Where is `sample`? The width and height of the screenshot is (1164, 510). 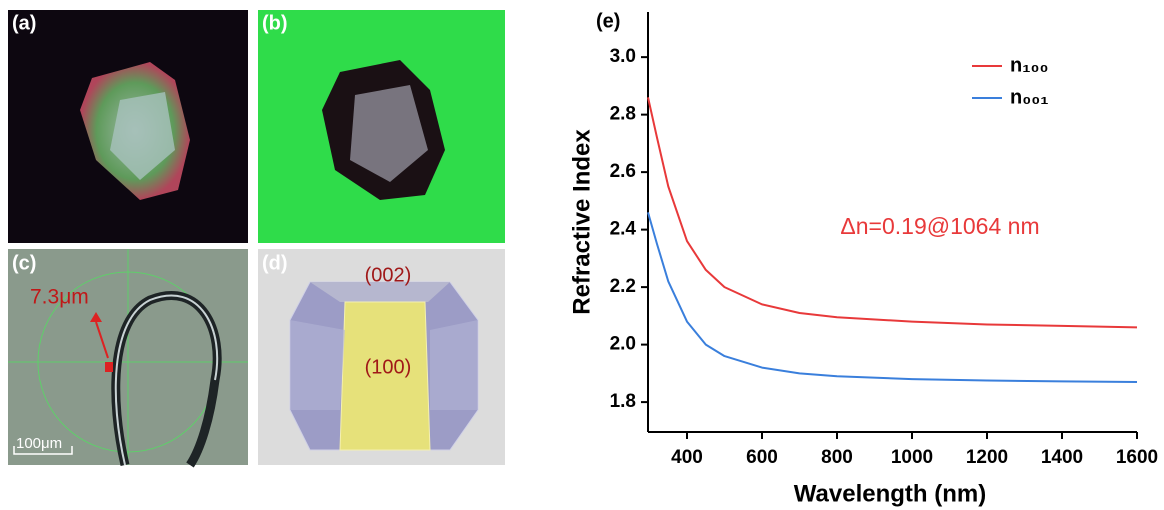
sample is located at coordinates (109, 367).